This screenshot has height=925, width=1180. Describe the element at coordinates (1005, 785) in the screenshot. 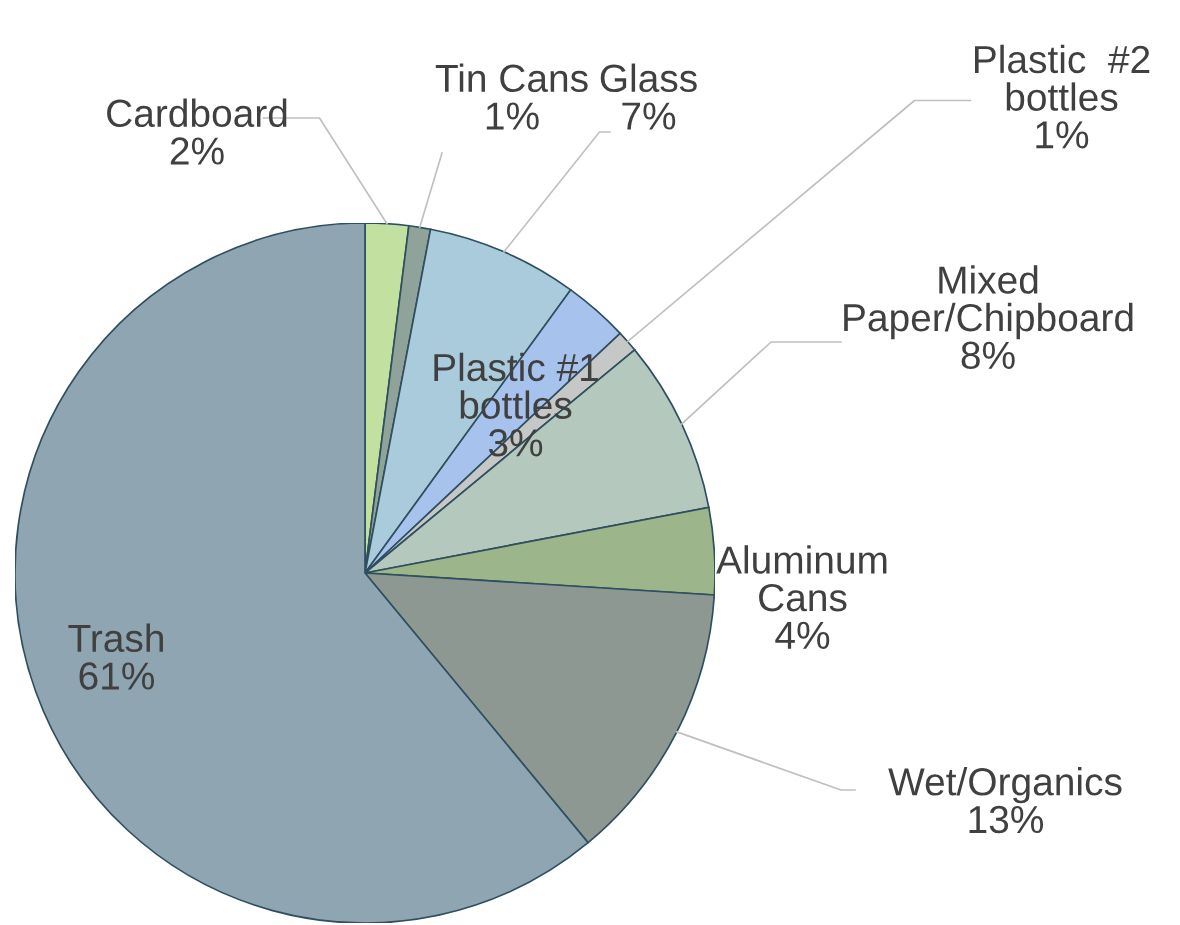

I see `slice-label: Wet/Organics` at that location.